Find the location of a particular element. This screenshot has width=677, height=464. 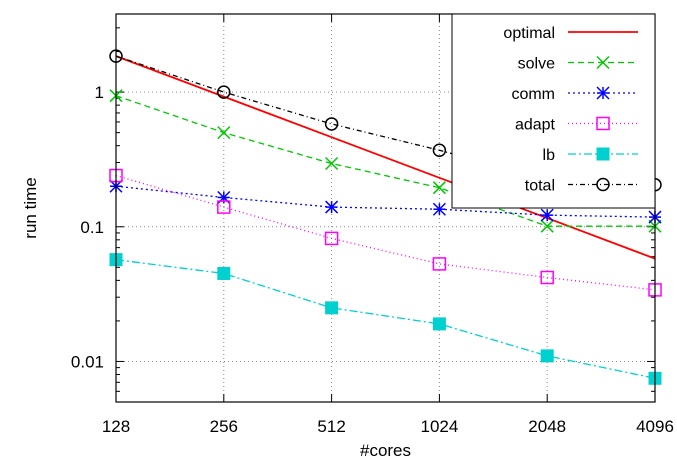

y-tick-label: 1 is located at coordinates (99, 92).